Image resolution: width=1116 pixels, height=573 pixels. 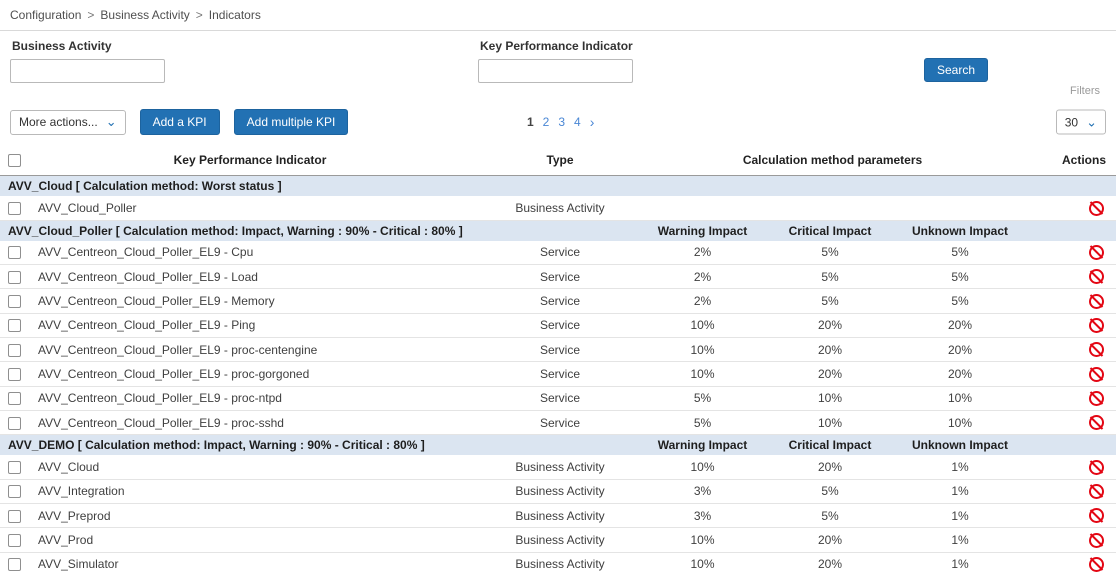 I want to click on warning-impact-value: 3%, so click(x=702, y=491).